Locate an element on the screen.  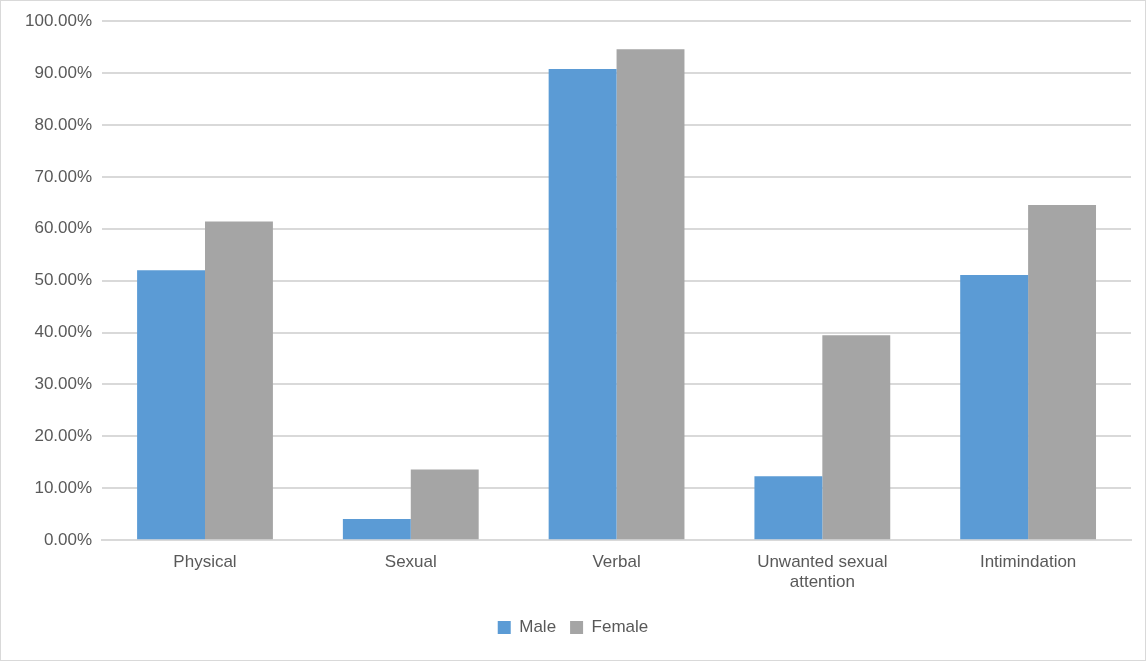
x-tick-label: Sexual is located at coordinates (410, 562).